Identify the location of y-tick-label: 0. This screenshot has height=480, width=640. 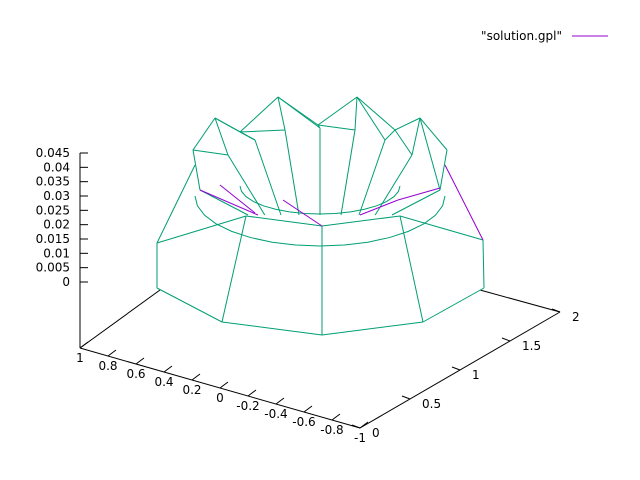
(376, 433).